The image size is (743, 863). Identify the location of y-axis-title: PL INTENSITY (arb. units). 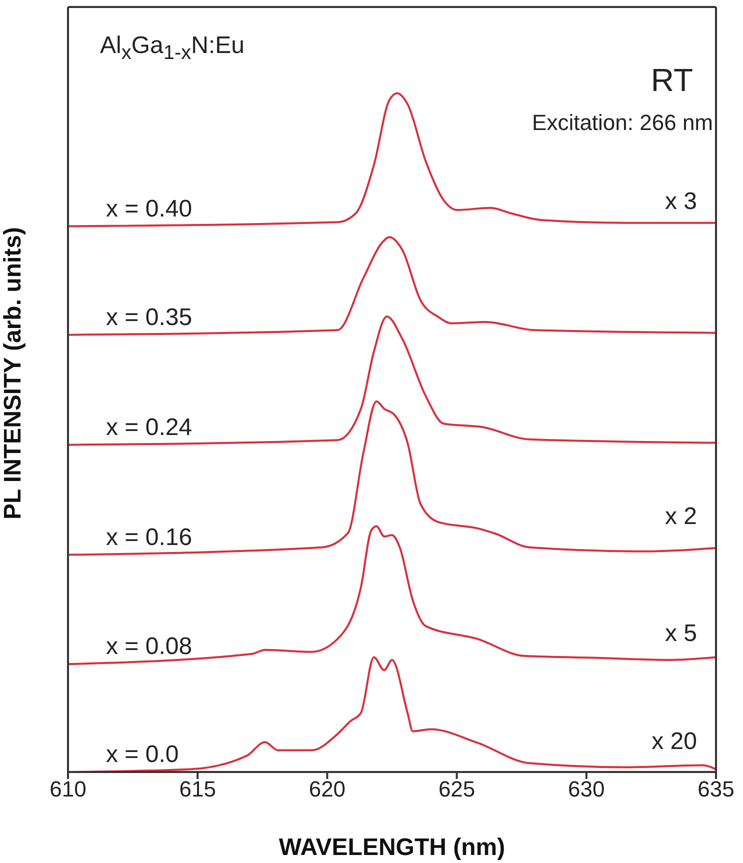
(13, 373).